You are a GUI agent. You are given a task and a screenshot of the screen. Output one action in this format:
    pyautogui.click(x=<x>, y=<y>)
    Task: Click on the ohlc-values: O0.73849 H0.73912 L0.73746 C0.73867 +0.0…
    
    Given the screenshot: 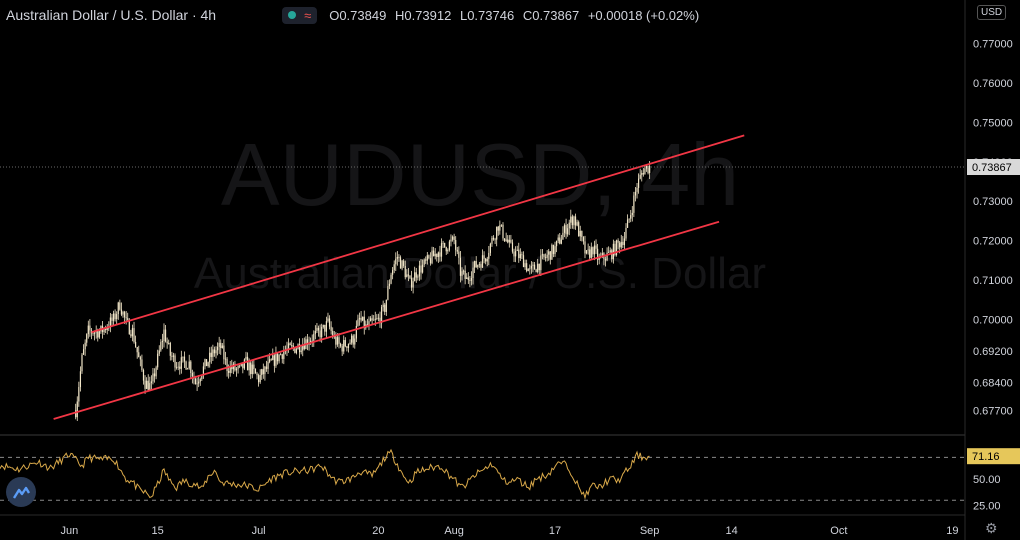 What is the action you would take?
    pyautogui.click(x=516, y=15)
    